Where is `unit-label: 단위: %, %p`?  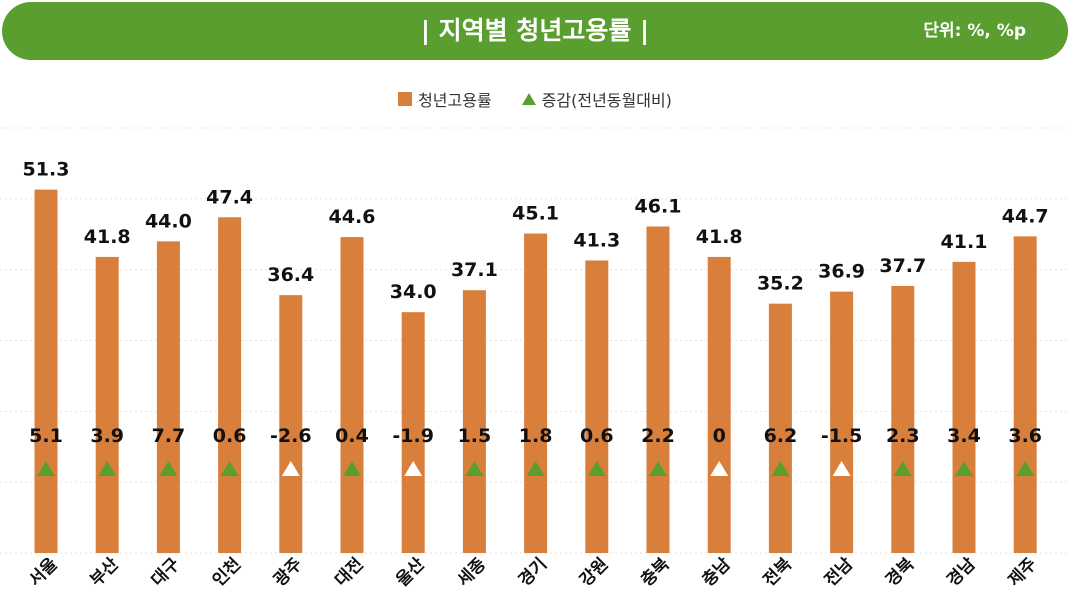
unit-label: 단위: %, %p is located at coordinates (974, 31).